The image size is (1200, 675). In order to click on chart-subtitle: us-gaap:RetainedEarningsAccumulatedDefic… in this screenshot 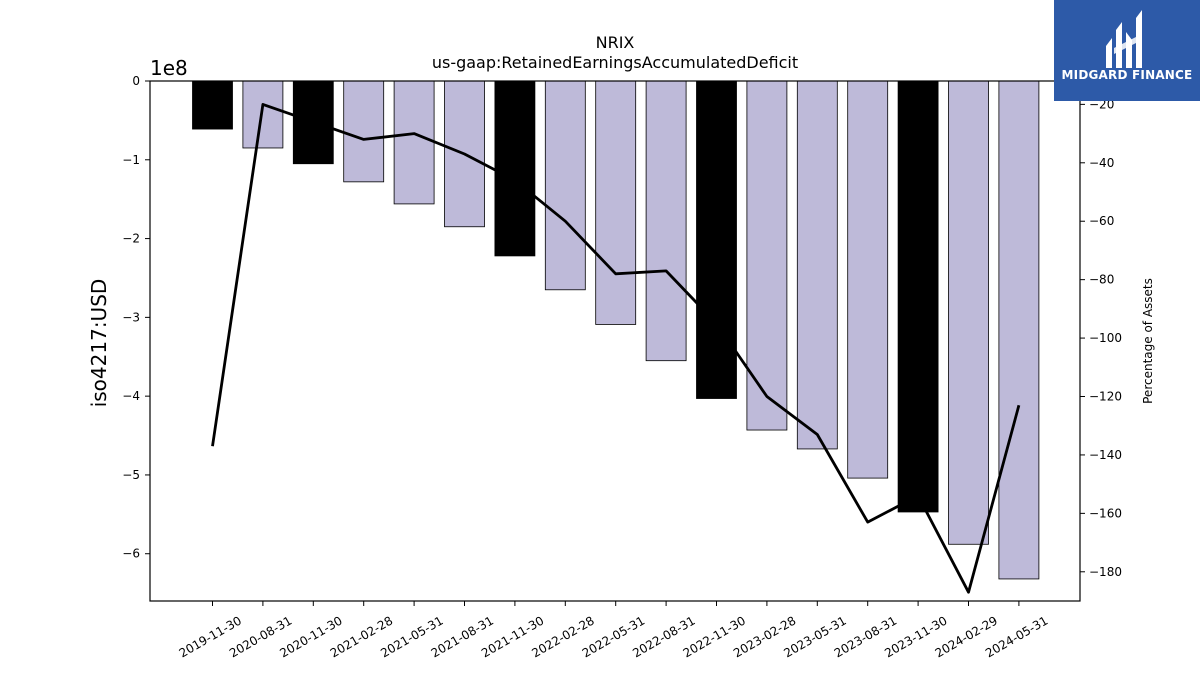, I will do `click(615, 62)`.